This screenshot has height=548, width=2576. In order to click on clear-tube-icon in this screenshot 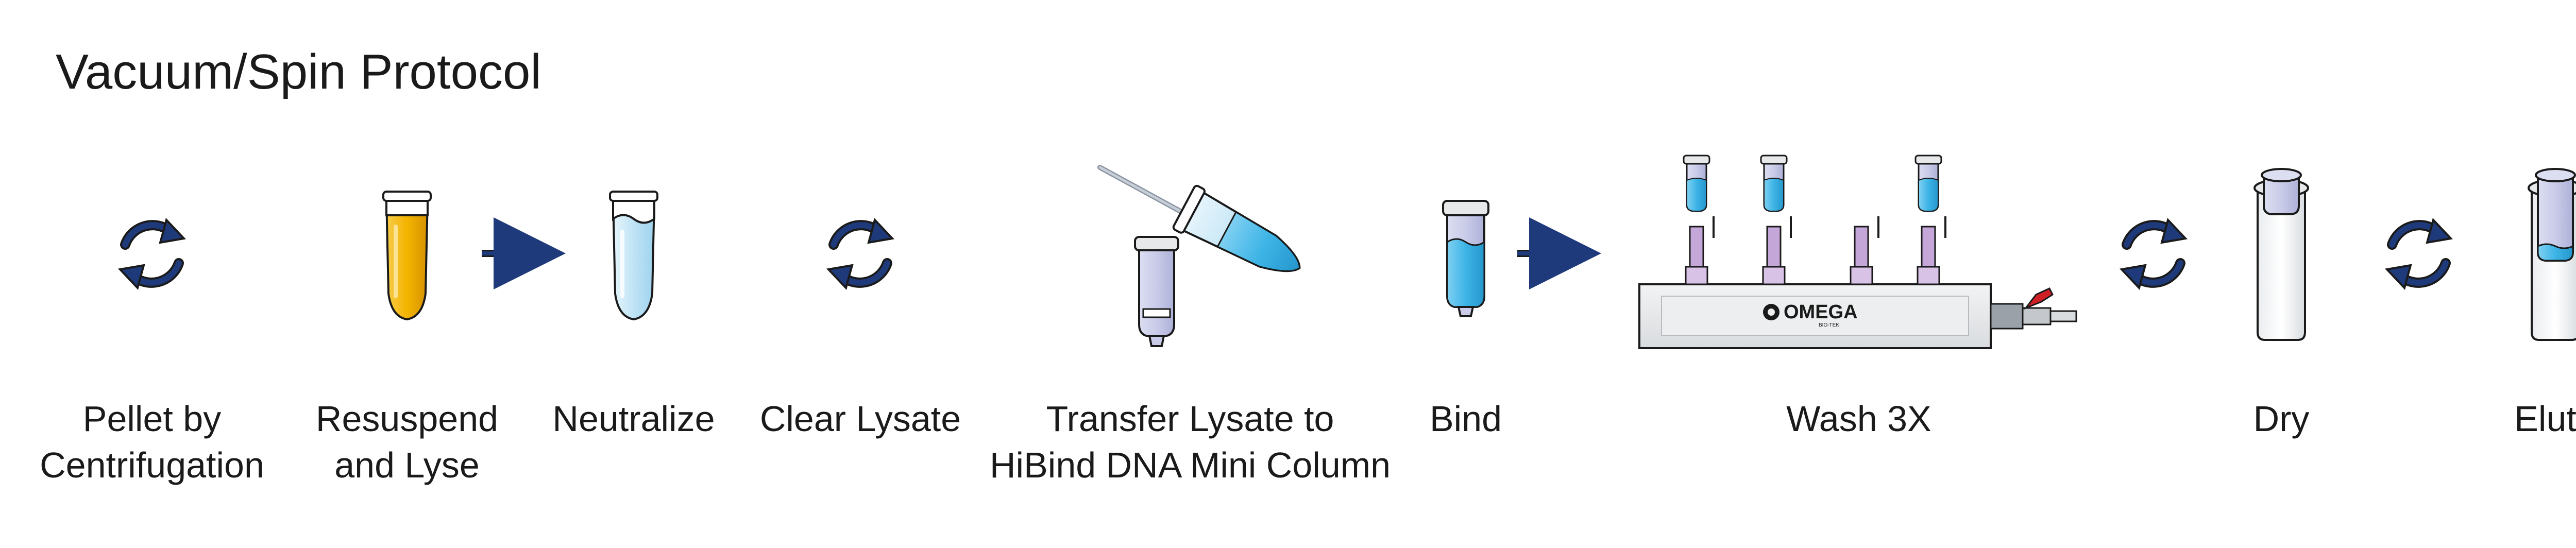, I will do `click(633, 256)`.